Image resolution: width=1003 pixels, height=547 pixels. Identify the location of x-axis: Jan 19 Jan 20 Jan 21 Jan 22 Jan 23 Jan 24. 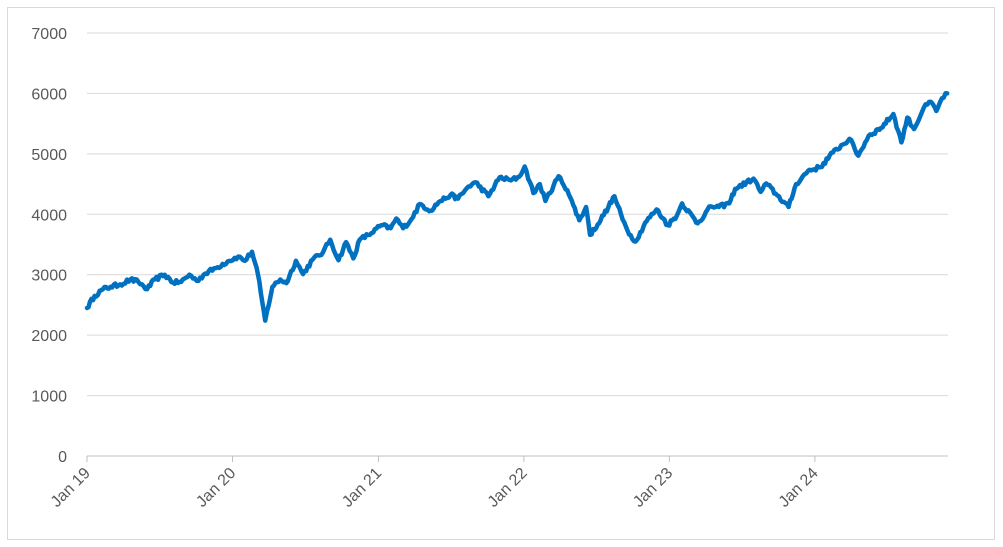
(498, 483).